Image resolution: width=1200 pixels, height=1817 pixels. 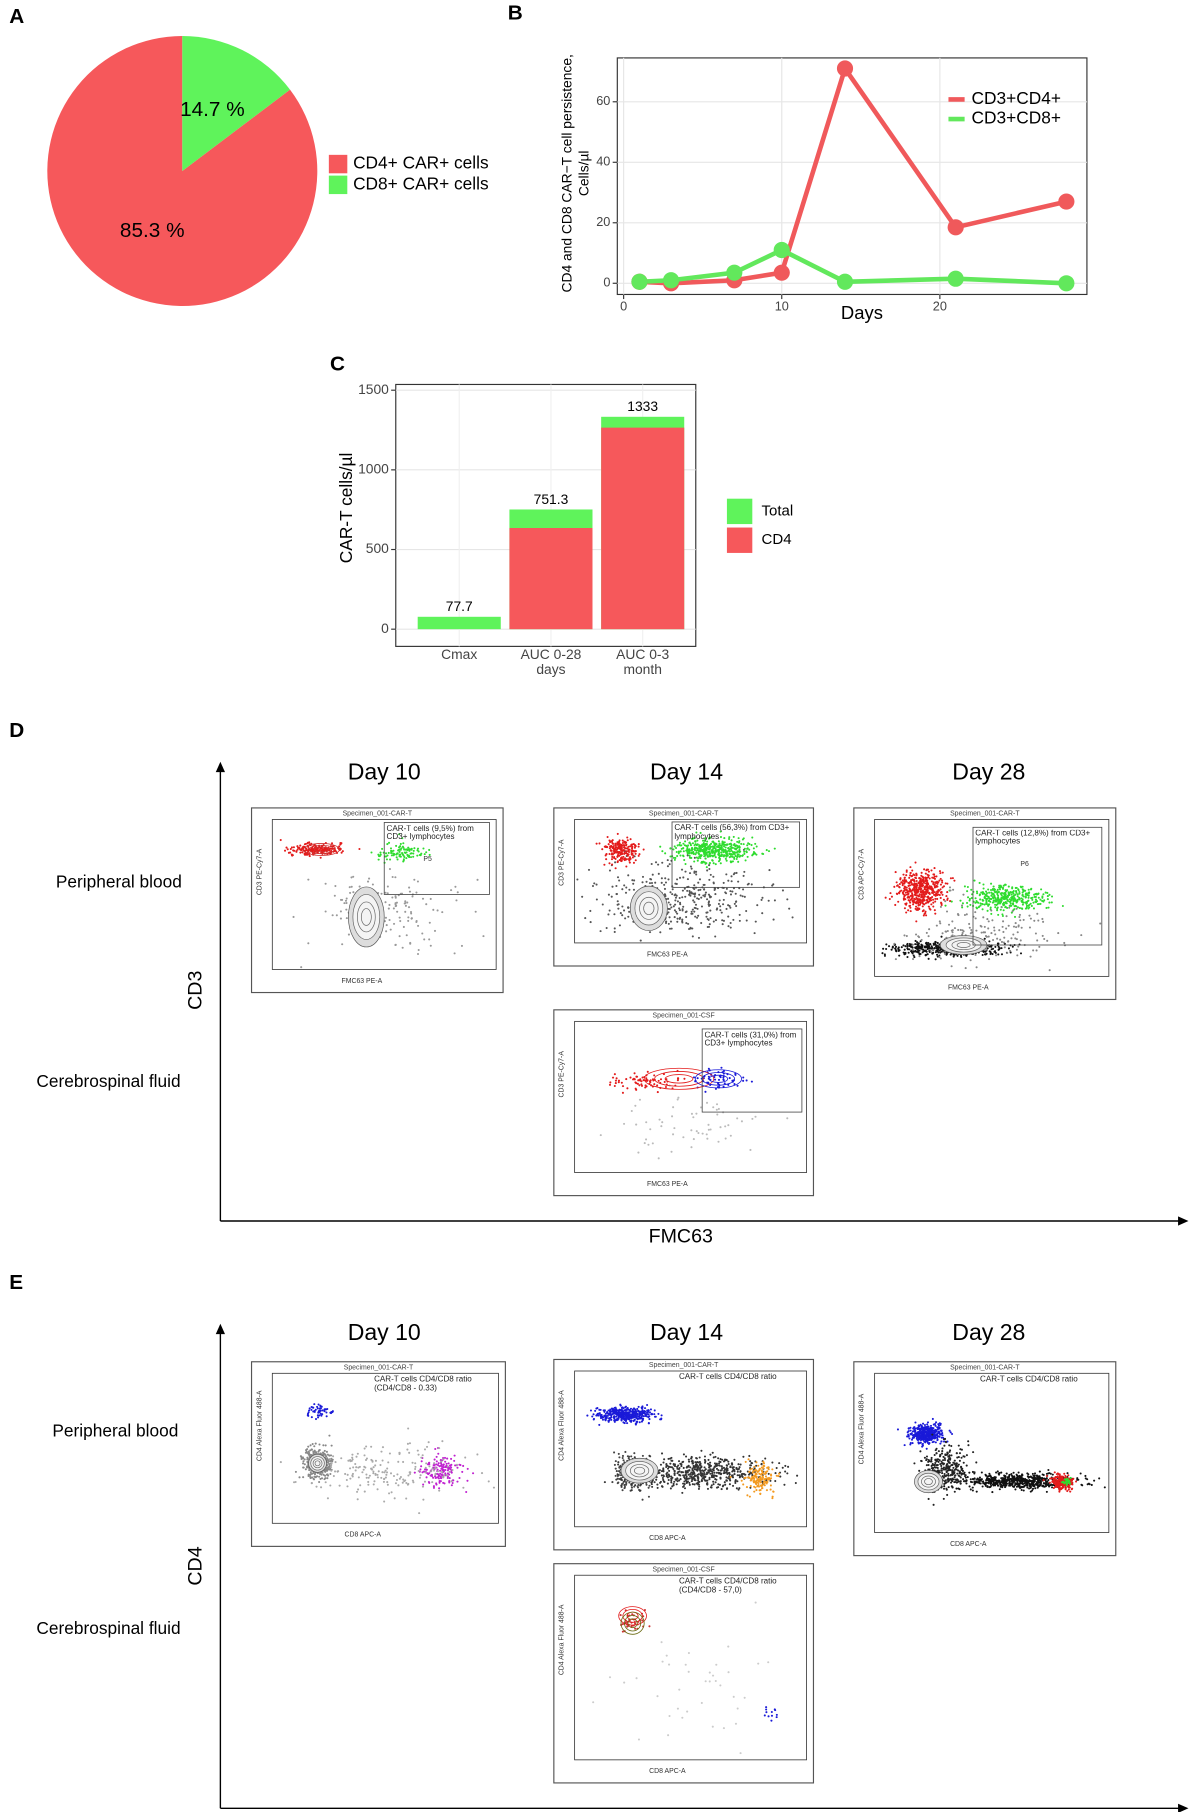 I want to click on bar, so click(x=642, y=529).